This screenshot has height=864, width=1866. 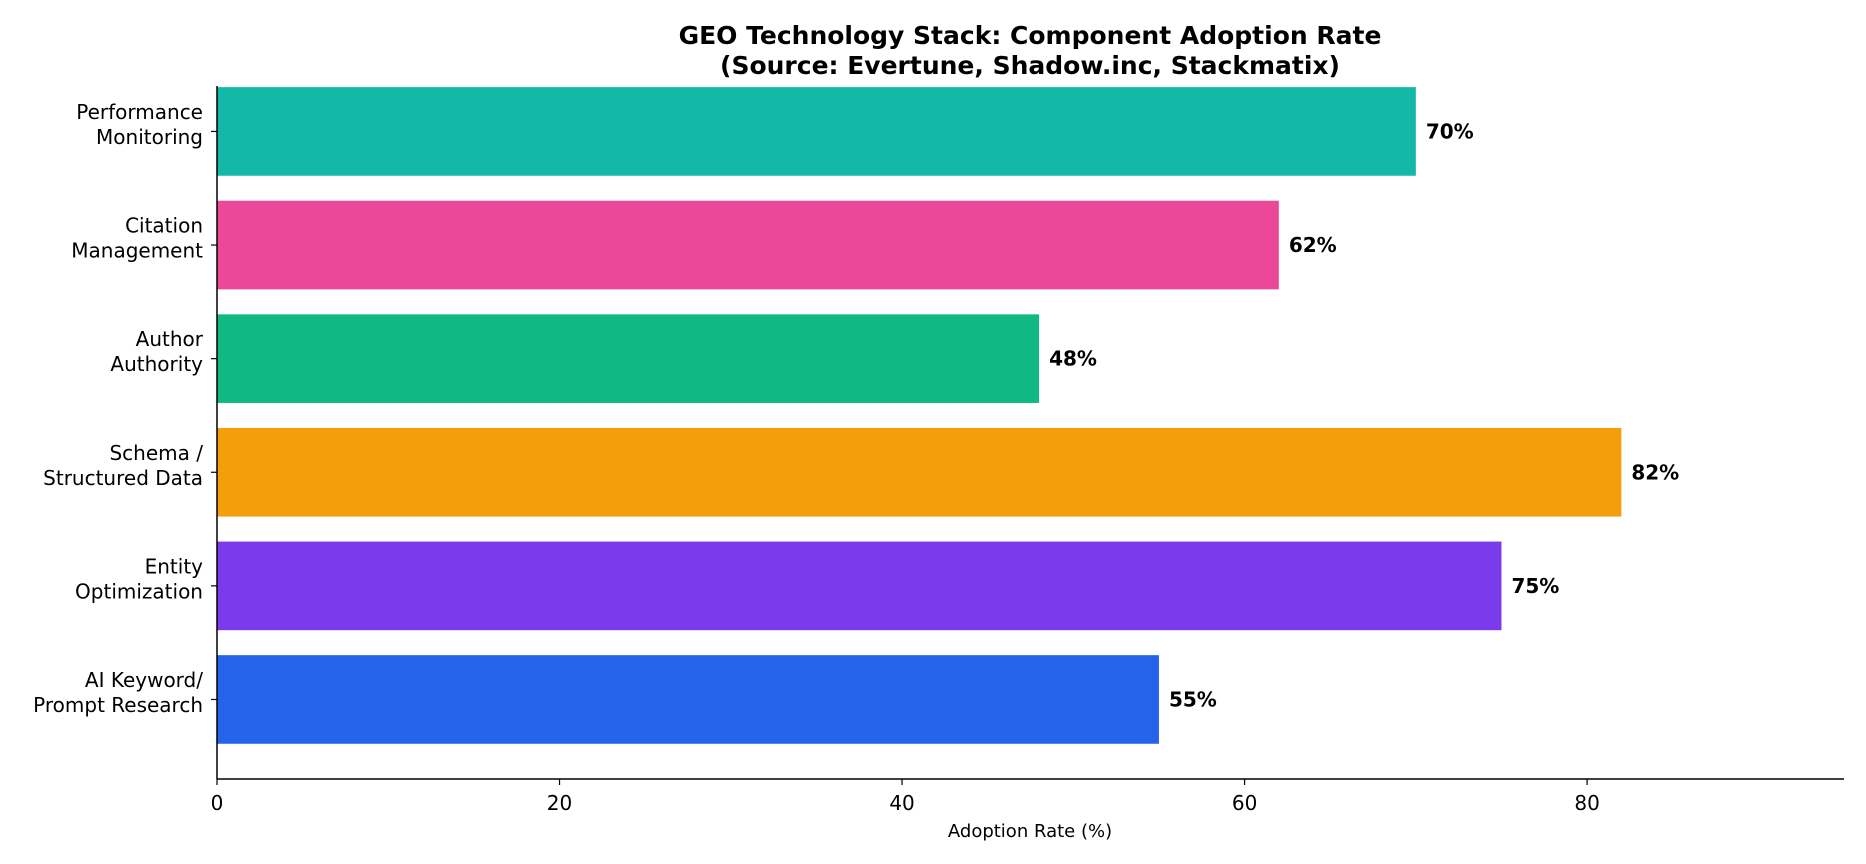 I want to click on value-label-5: 70%, so click(x=1450, y=131).